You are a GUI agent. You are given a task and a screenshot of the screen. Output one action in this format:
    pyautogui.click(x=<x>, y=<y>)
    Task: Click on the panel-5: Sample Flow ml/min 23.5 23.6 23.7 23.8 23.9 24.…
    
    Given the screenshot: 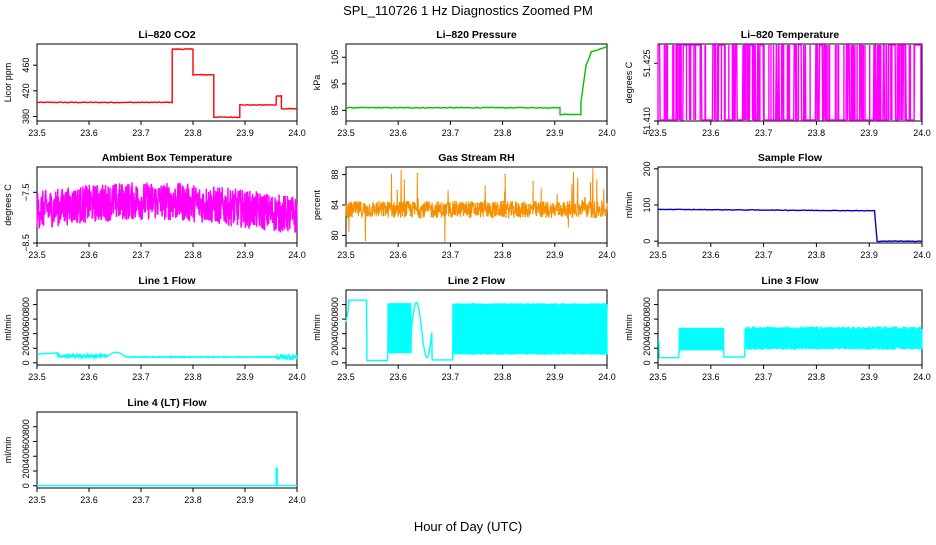 What is the action you would take?
    pyautogui.click(x=777, y=206)
    